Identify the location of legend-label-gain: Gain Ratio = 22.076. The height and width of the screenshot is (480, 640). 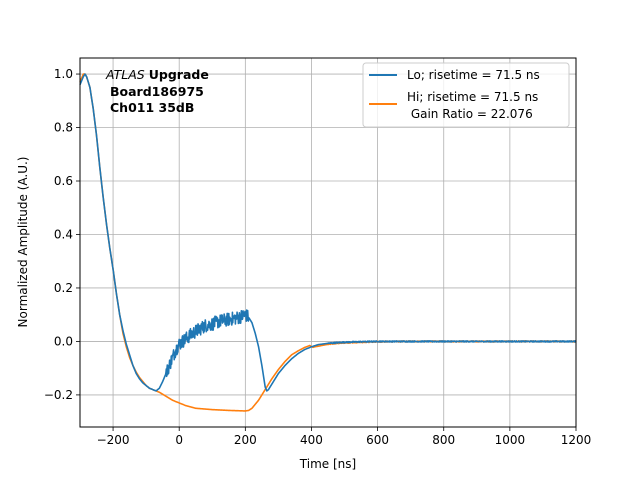
(470, 114).